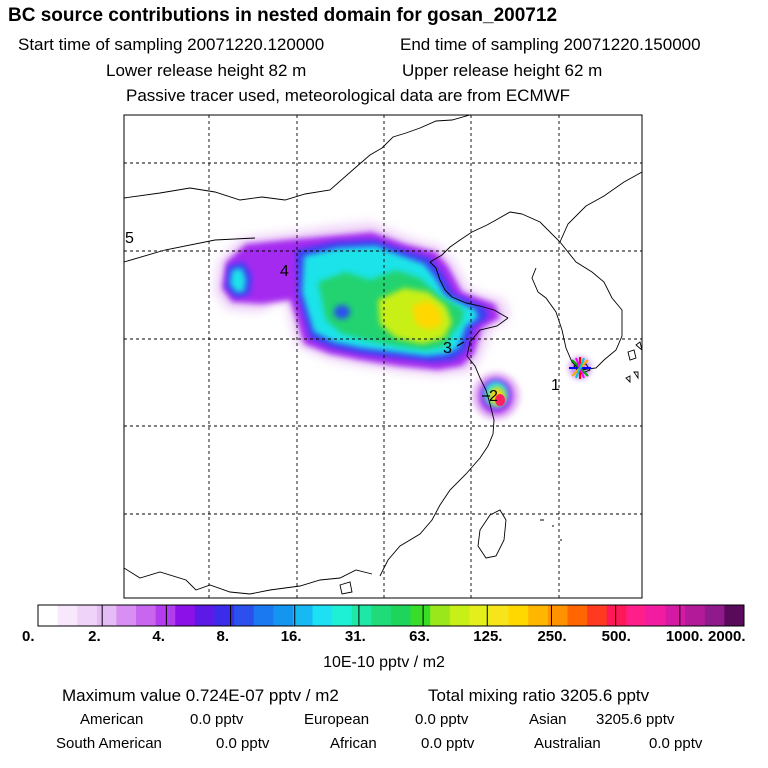 The image size is (768, 768). What do you see at coordinates (555, 385) in the screenshot?
I see `traj-label-1: 1` at bounding box center [555, 385].